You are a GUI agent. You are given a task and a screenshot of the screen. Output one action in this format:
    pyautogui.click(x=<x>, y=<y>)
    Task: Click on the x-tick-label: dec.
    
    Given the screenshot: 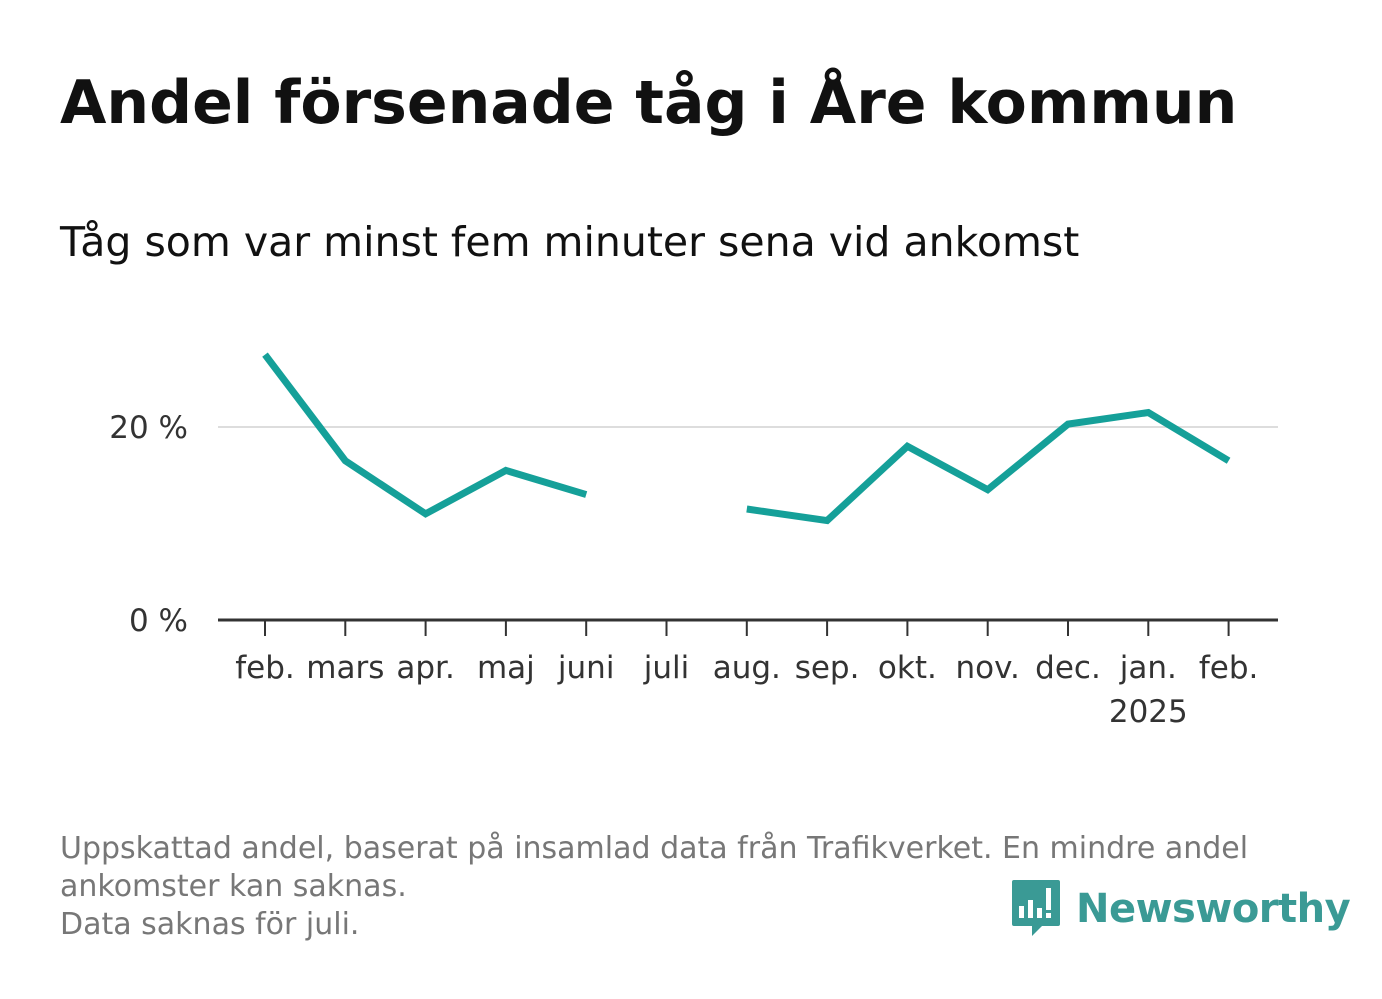 What is the action you would take?
    pyautogui.click(x=1068, y=668)
    